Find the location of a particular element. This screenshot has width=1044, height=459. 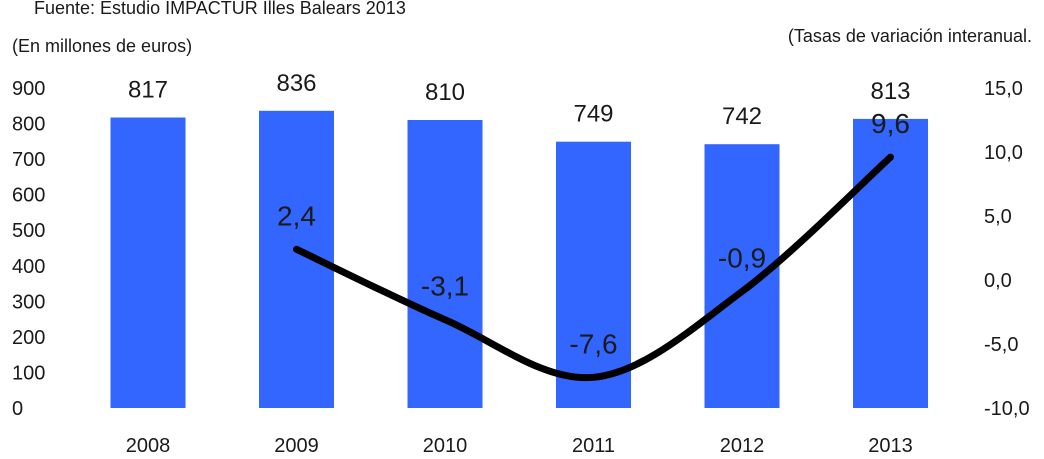

line-value-label-2013: 9,6 is located at coordinates (890, 123).